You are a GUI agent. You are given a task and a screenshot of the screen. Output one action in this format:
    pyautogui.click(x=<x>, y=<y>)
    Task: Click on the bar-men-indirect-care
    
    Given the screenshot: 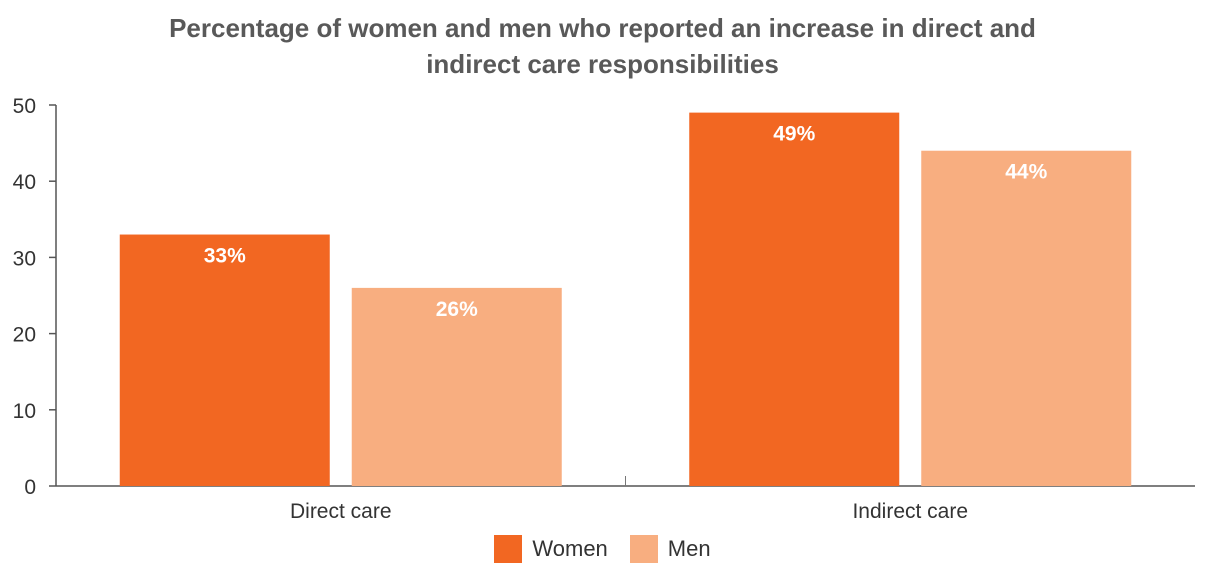 What is the action you would take?
    pyautogui.click(x=1026, y=318)
    